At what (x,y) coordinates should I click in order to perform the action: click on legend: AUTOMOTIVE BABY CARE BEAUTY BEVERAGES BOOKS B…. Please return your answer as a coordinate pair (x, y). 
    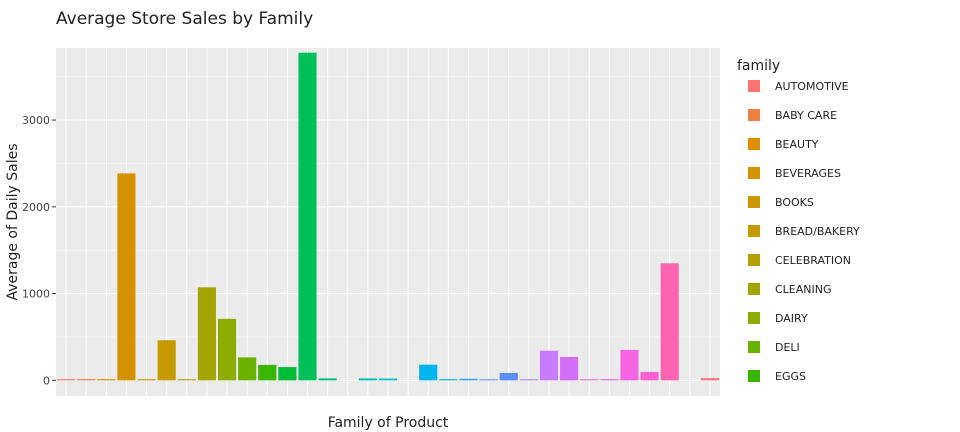
    Looking at the image, I should click on (804, 231).